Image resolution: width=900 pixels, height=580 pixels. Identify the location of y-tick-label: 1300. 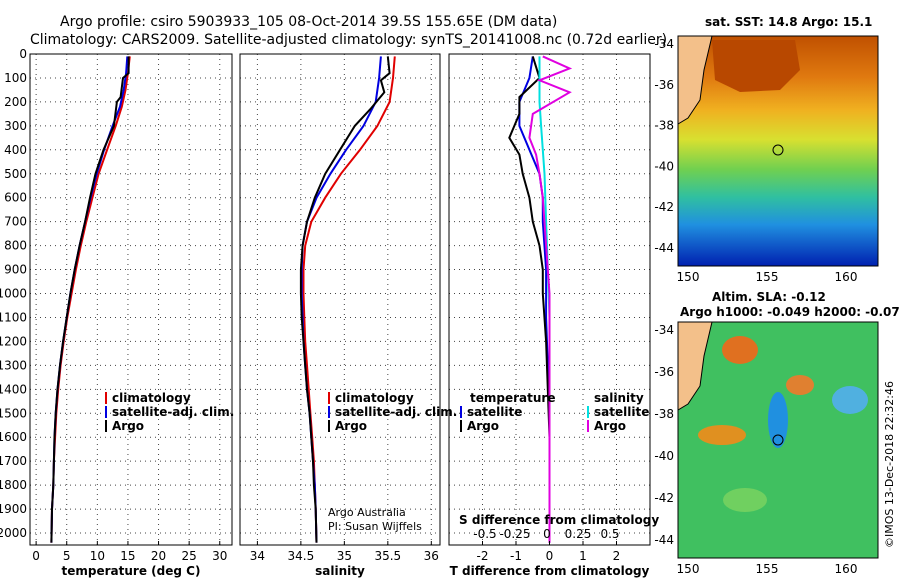
(13, 365).